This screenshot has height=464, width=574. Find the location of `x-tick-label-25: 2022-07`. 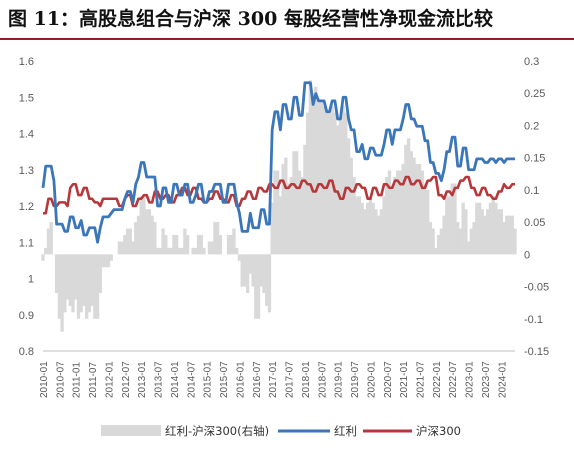

x-tick-label-25: 2022-07 is located at coordinates (453, 379).